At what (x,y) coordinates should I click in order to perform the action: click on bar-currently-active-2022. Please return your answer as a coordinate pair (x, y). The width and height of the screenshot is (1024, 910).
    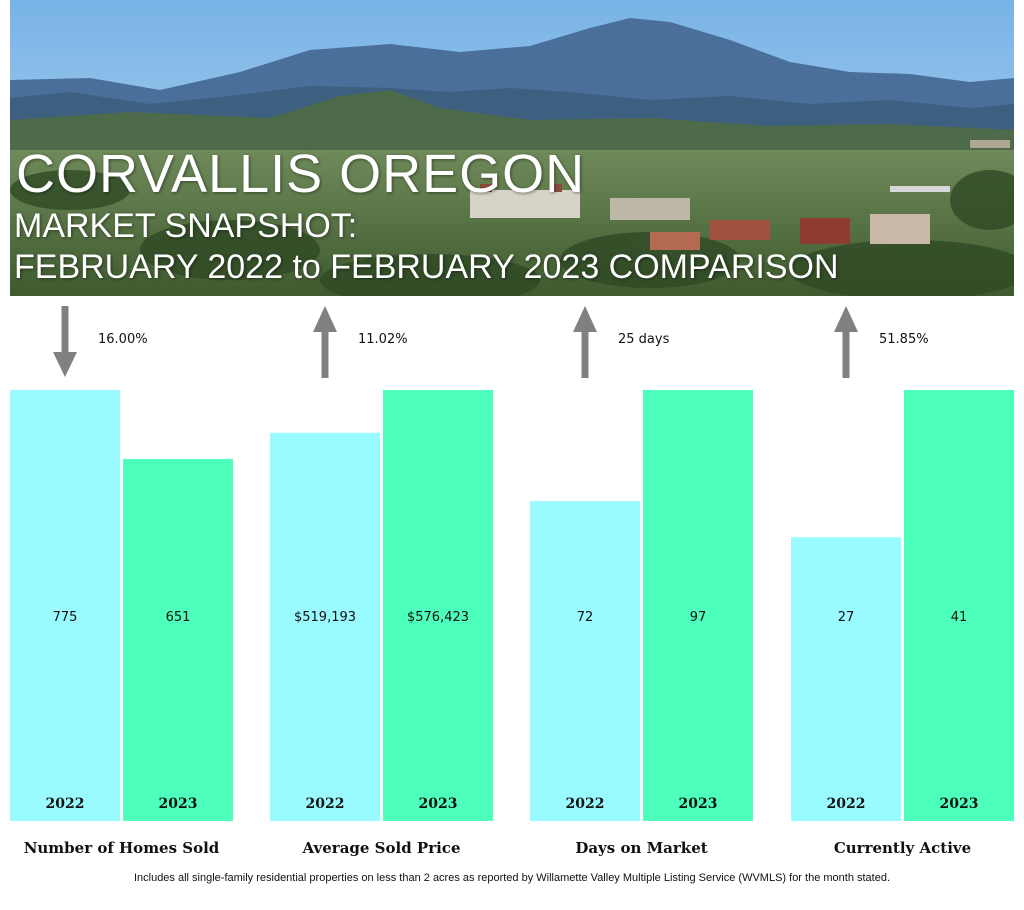
    Looking at the image, I should click on (846, 679).